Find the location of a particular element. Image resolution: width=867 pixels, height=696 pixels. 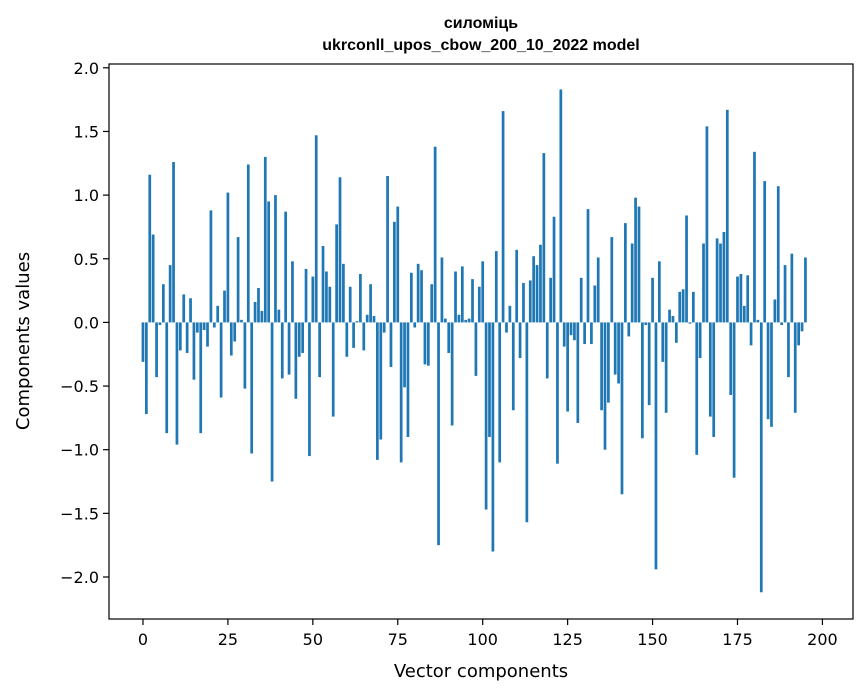

x-tick-label: 25 is located at coordinates (228, 639).